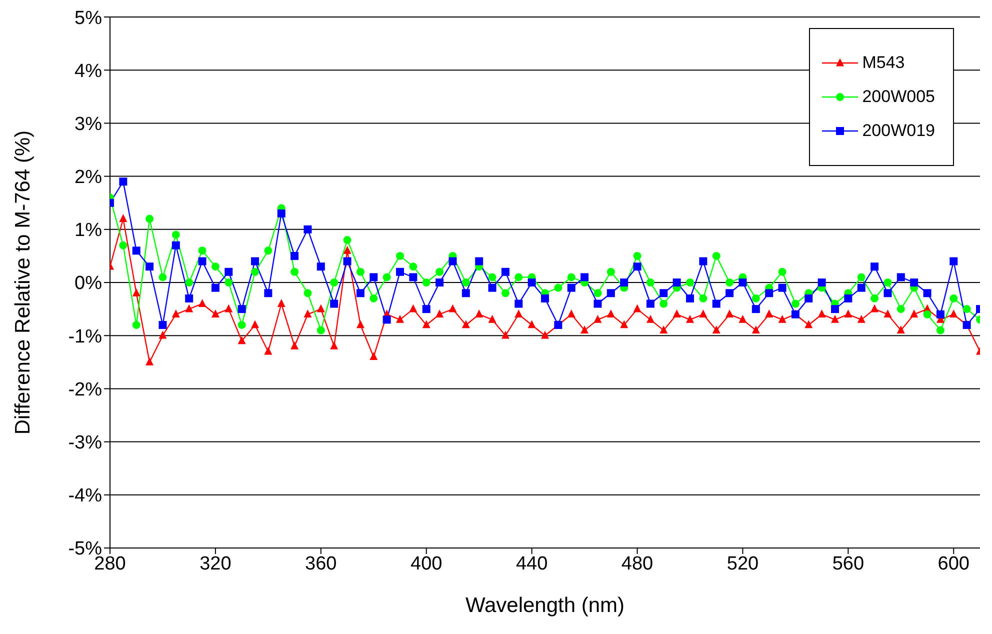 This screenshot has width=992, height=634. I want to click on y-tick-label: 2%, so click(88, 177).